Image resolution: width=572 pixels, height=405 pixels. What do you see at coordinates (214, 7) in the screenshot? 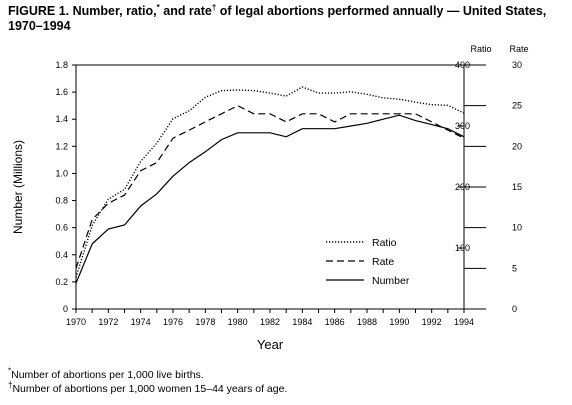
I see `title-rate-mark: †` at bounding box center [214, 7].